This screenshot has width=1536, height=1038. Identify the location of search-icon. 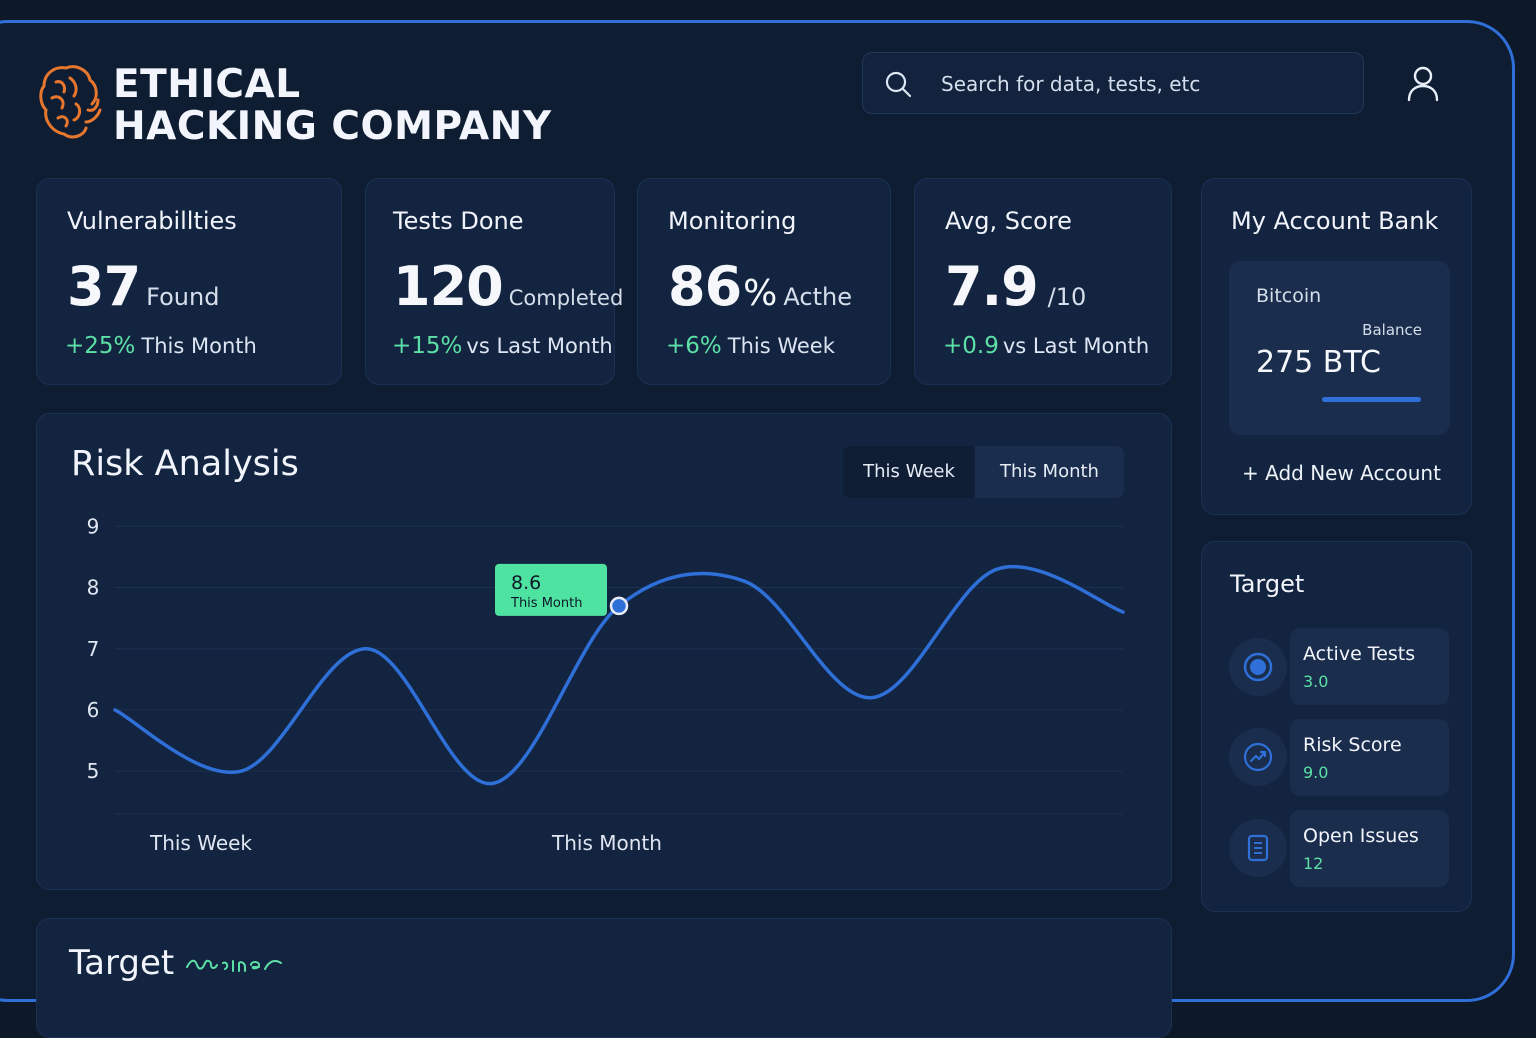
(898, 84).